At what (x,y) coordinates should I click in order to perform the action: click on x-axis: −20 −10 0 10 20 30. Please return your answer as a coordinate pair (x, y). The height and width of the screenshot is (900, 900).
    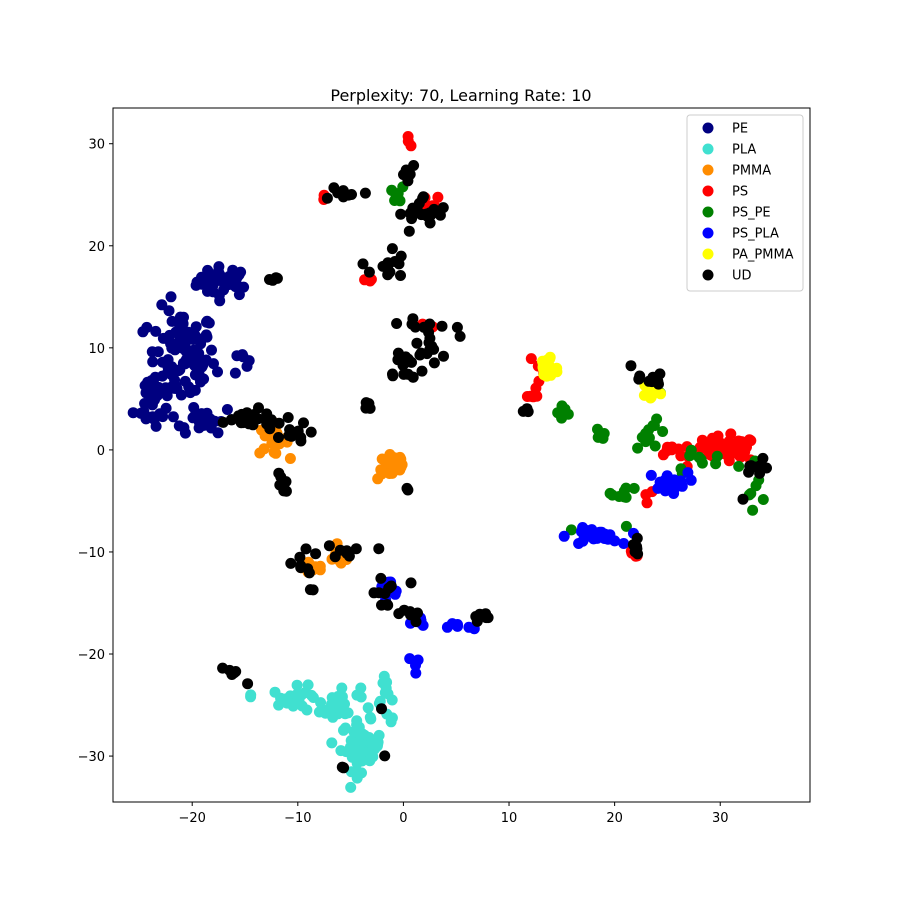
    Looking at the image, I should click on (453, 814).